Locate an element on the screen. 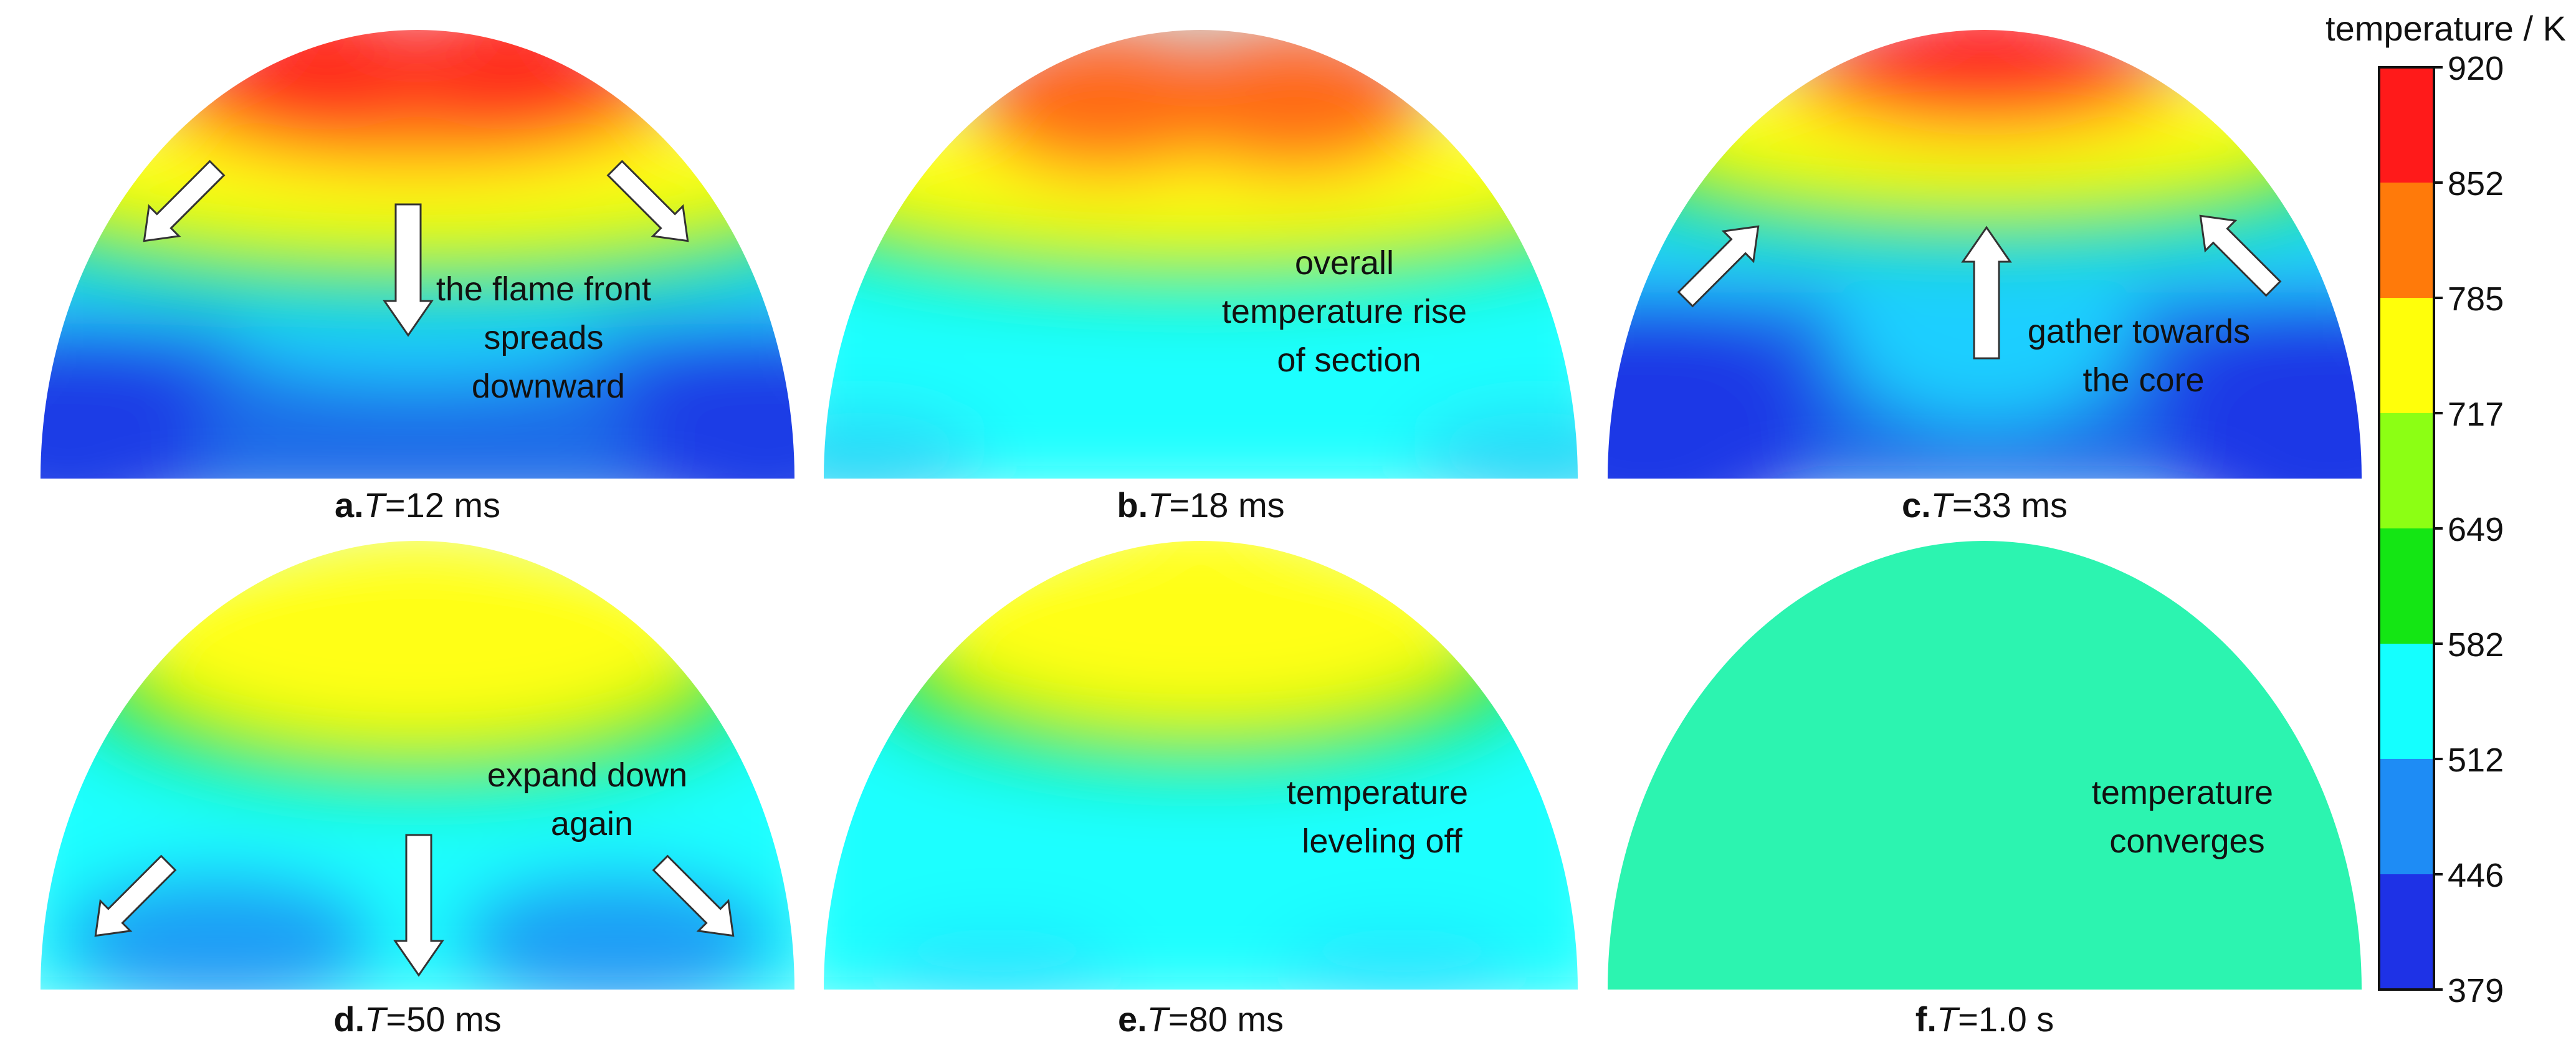 Image resolution: width=2576 pixels, height=1045 pixels. colorbar-tick-label: 717 is located at coordinates (2476, 415).